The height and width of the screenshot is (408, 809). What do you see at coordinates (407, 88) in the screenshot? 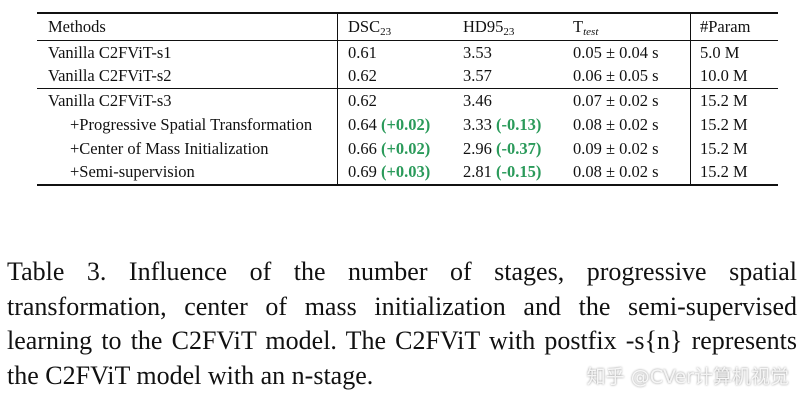
I see `group-rule` at bounding box center [407, 88].